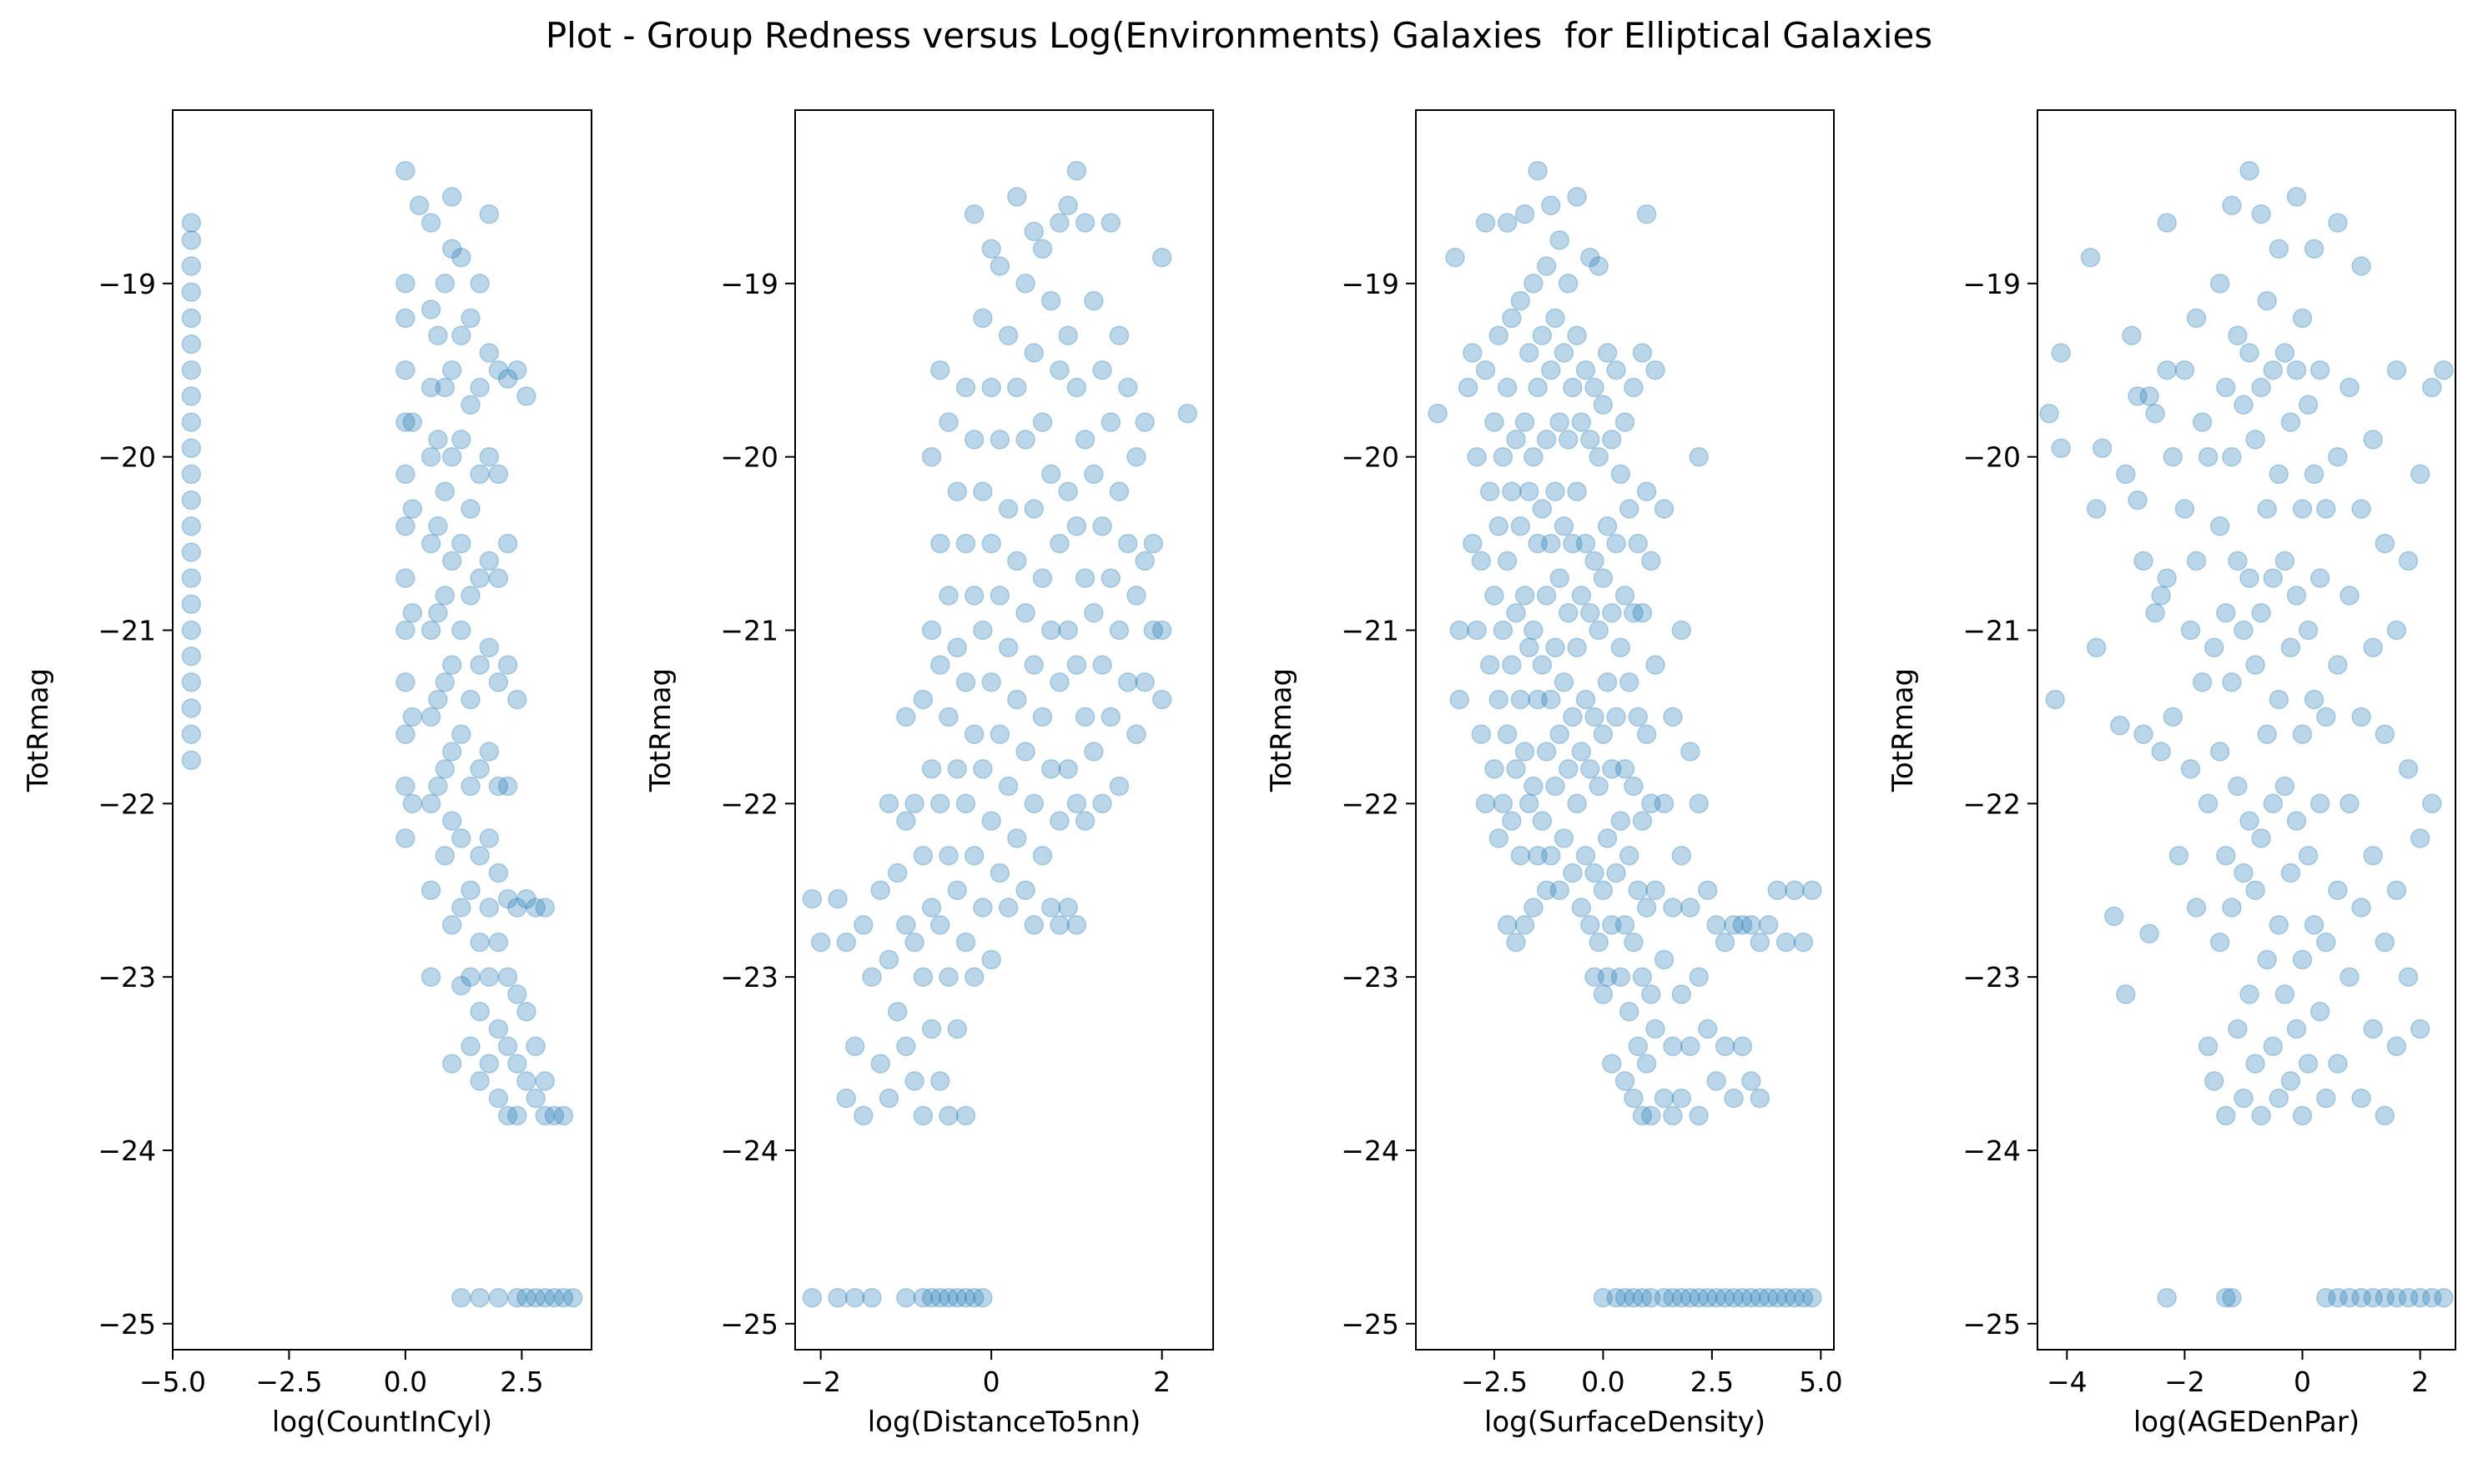 The image size is (2478, 1484). I want to click on y-tick-label: −24, so click(1370, 1151).